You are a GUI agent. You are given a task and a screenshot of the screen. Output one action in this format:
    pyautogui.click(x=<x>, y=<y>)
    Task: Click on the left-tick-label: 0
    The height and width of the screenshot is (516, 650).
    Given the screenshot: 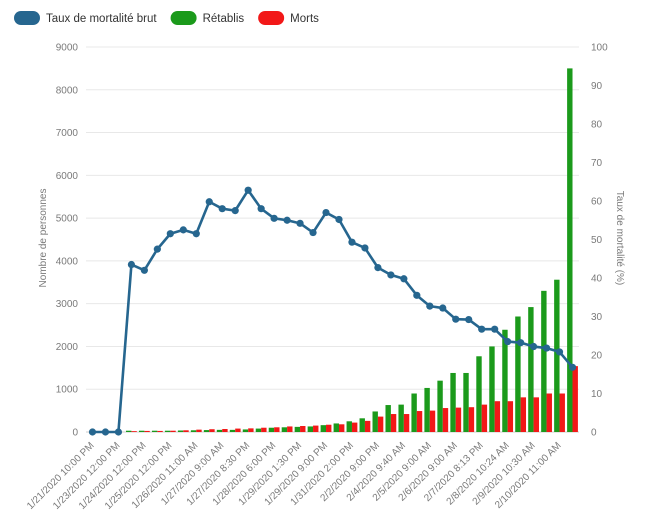 What is the action you would take?
    pyautogui.click(x=75, y=433)
    